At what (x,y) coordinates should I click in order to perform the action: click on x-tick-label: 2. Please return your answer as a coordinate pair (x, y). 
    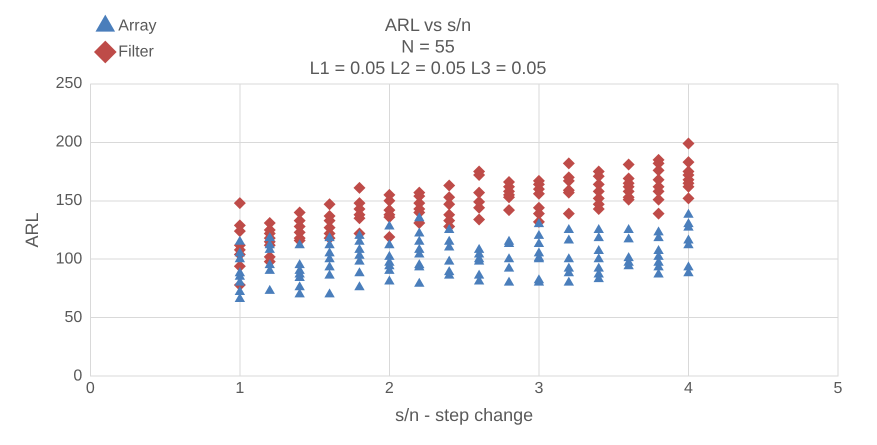
    Looking at the image, I should click on (389, 389).